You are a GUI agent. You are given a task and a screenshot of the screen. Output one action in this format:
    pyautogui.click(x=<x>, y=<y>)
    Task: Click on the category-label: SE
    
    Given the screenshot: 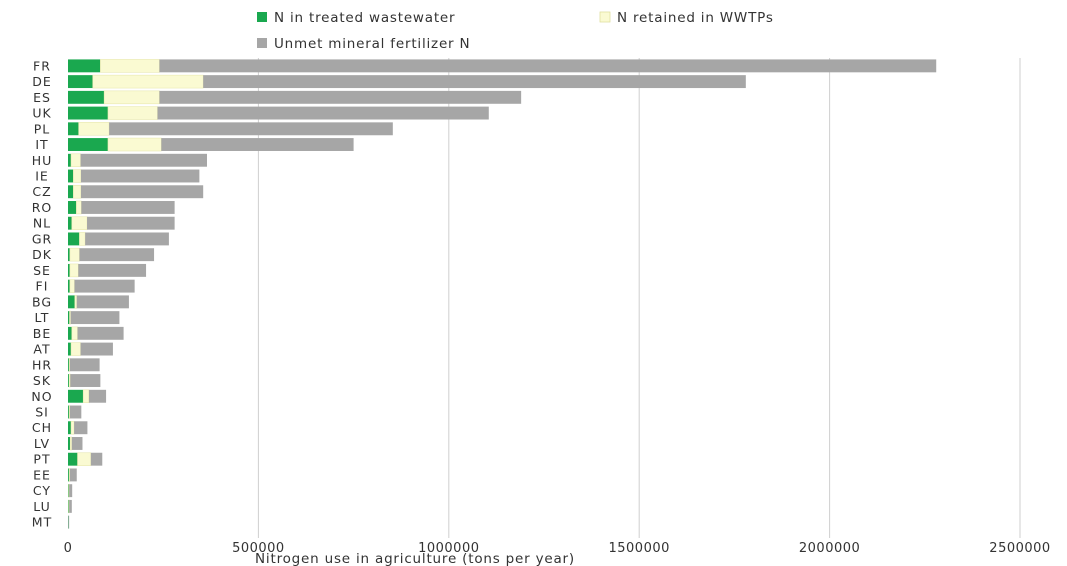 What is the action you would take?
    pyautogui.click(x=42, y=270)
    